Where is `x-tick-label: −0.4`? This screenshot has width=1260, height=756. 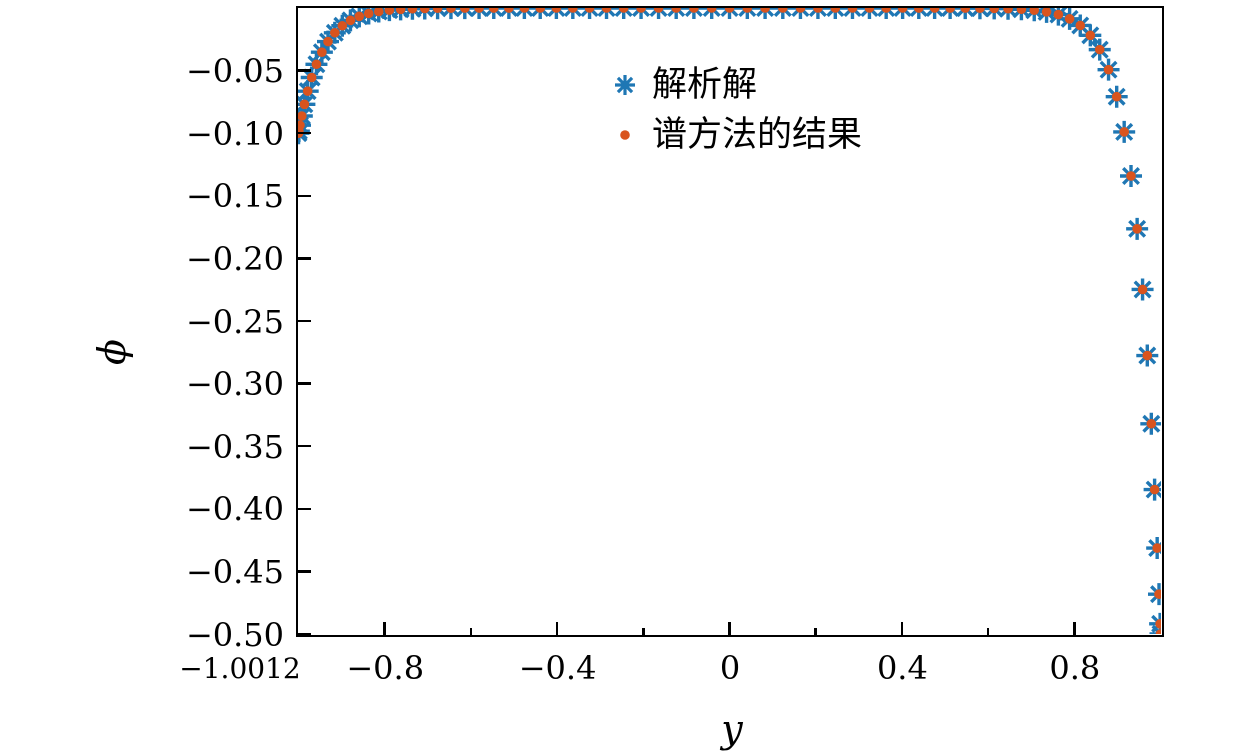
x-tick-label: −0.4 is located at coordinates (557, 668).